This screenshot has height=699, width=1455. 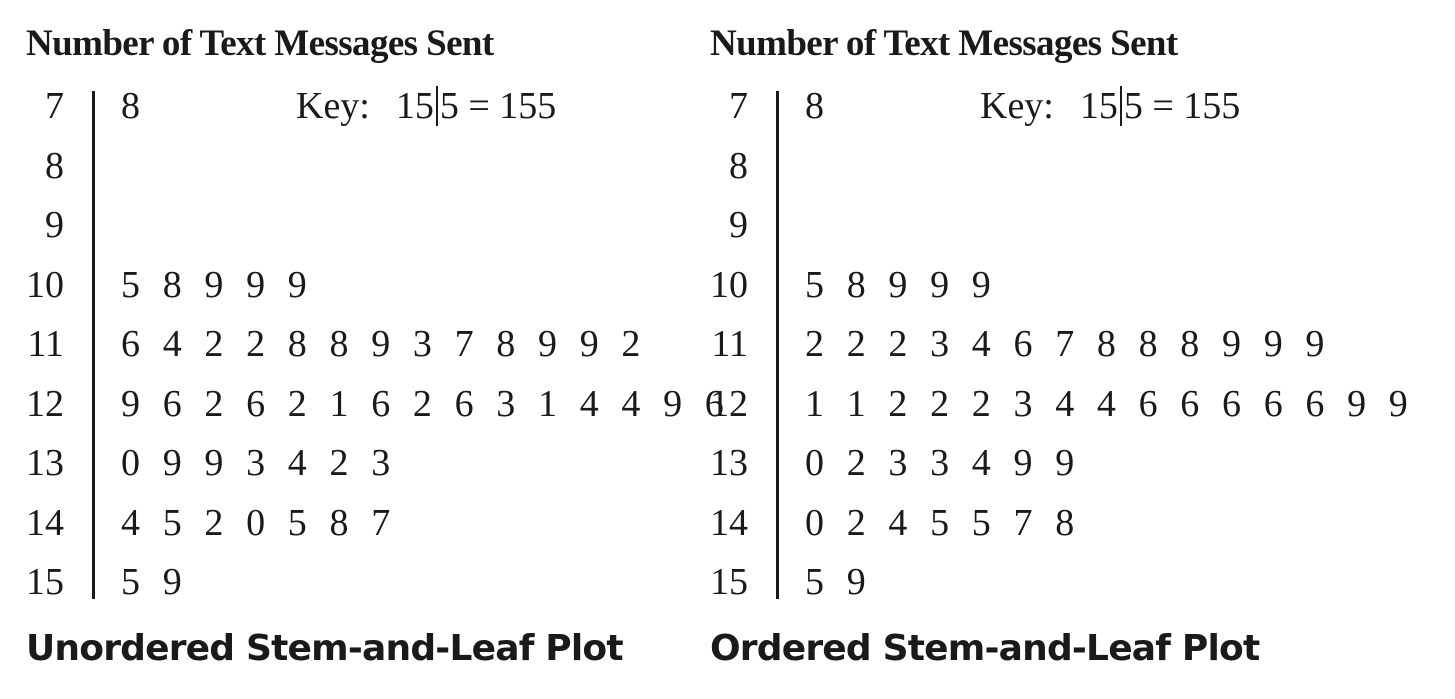 I want to click on stem-leaf-row: 14 0 2 4 5 5 7 8, so click(x=1050, y=523).